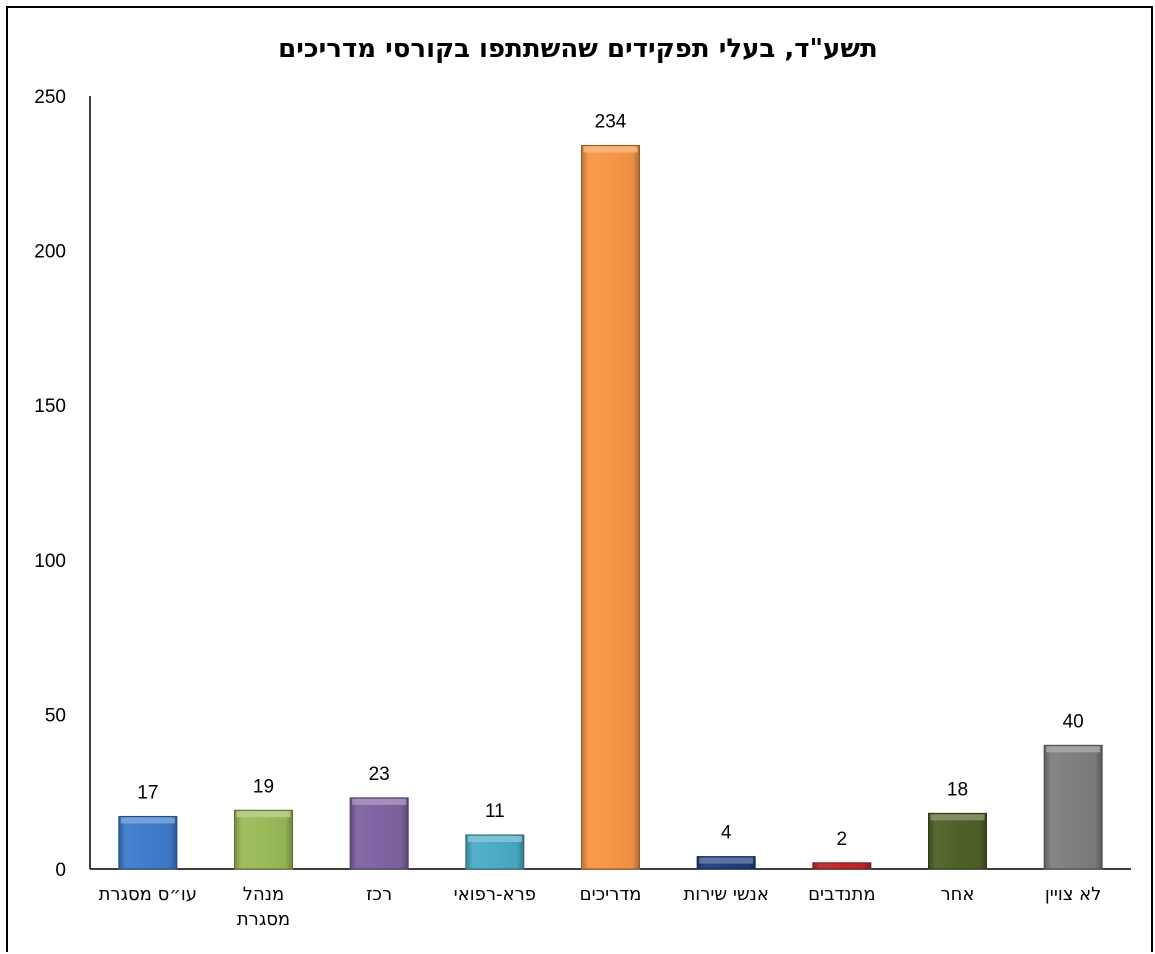  Describe the element at coordinates (62, 484) in the screenshot. I see `y-axis: 0 50 100 150 200 250` at that location.